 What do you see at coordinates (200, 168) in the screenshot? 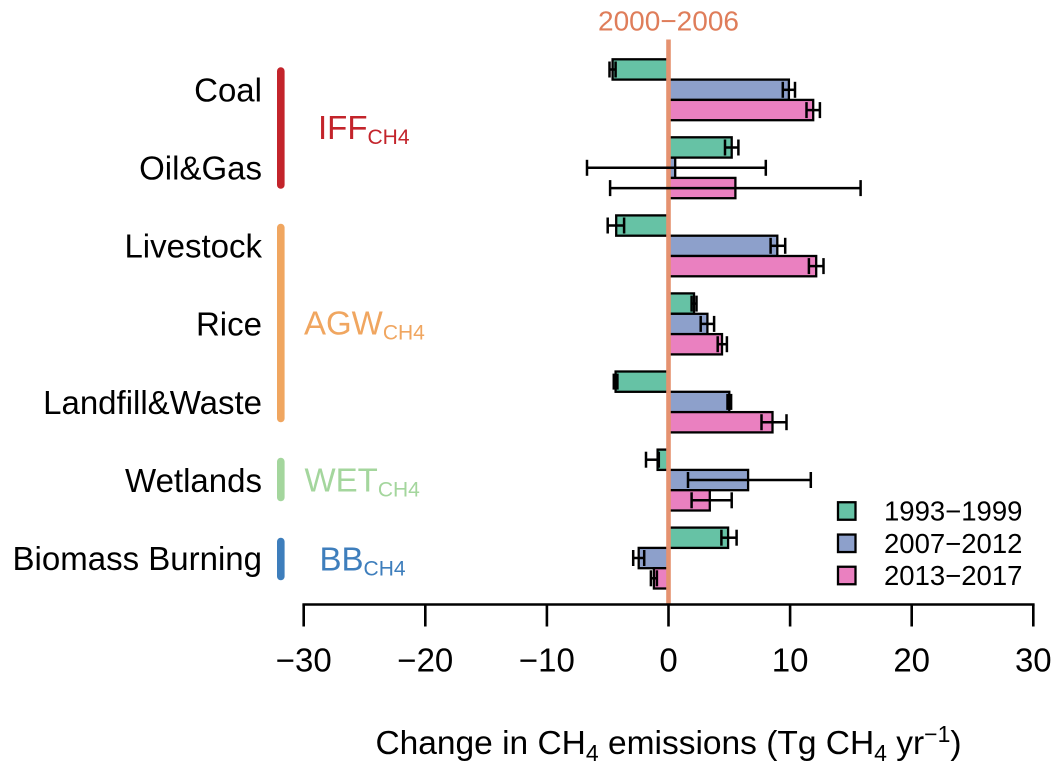
I see `svg-text: Oil&Gas` at bounding box center [200, 168].